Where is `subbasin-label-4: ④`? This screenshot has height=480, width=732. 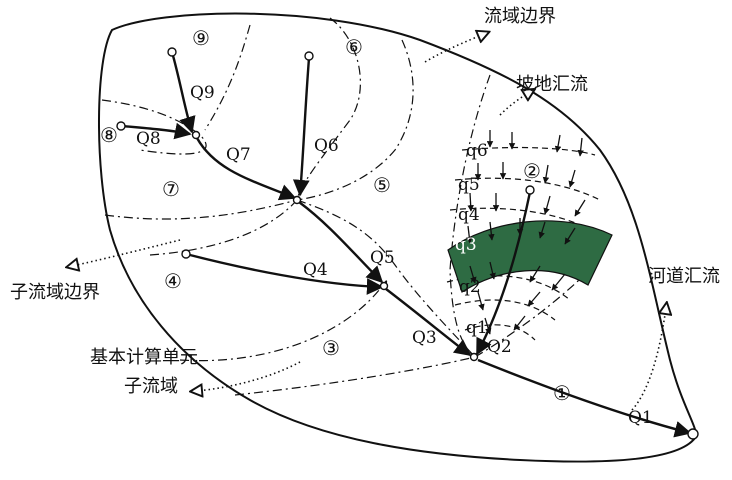 subbasin-label-4: ④ is located at coordinates (173, 281).